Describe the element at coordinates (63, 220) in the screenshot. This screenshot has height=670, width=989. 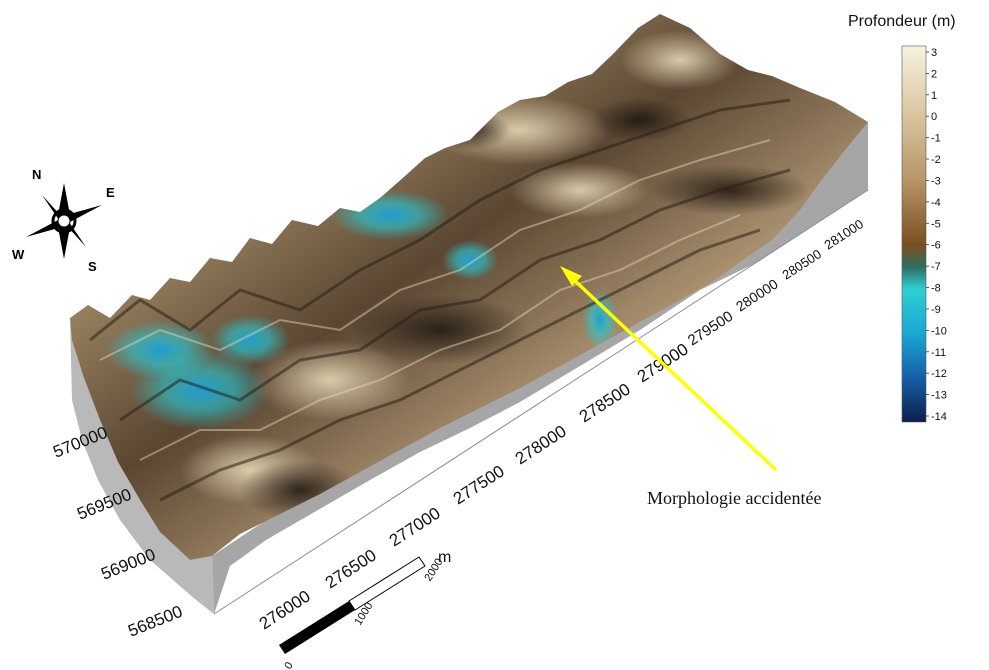
I see `compass-rose-icon: N E S W` at that location.